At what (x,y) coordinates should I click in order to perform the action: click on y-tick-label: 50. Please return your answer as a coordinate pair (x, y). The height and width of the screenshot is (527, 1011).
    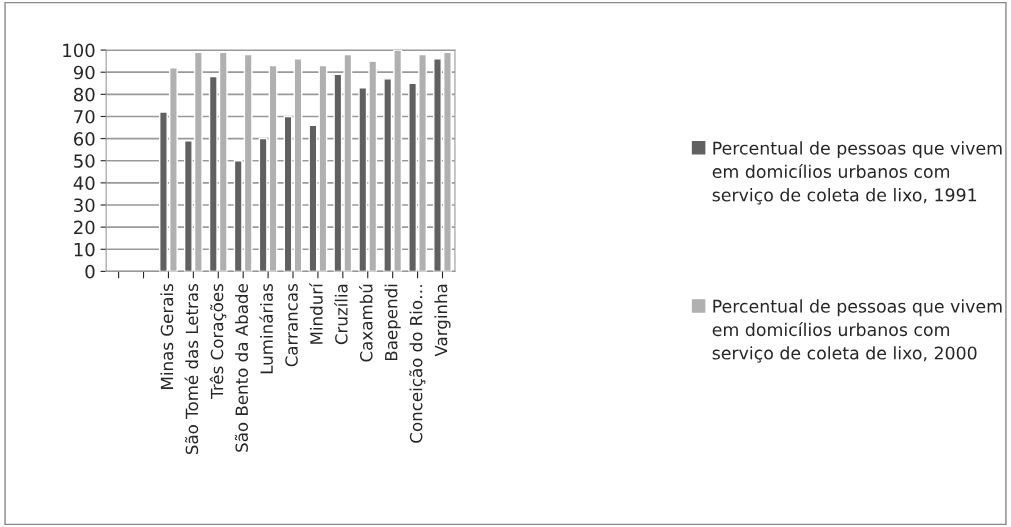
    Looking at the image, I should click on (84, 161).